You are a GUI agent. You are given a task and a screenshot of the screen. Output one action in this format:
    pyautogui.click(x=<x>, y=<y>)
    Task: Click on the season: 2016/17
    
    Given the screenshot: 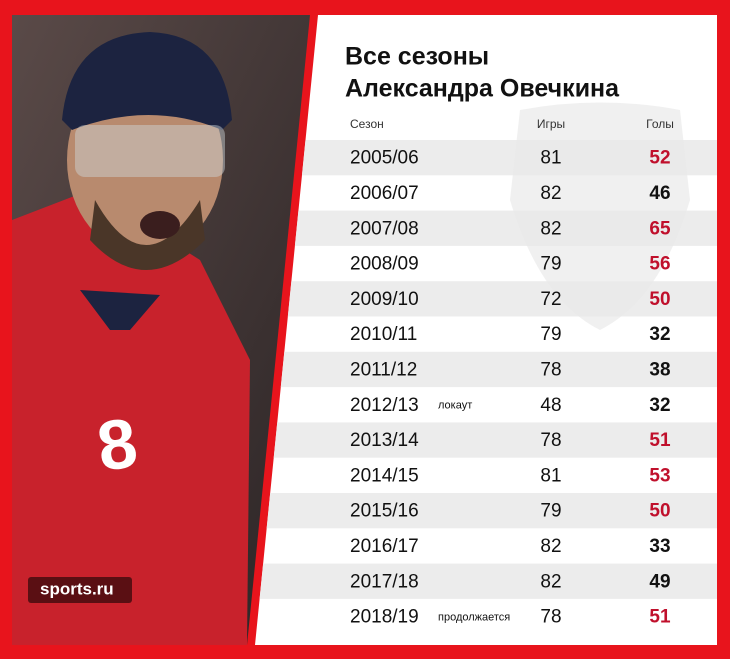 What is the action you would take?
    pyautogui.click(x=384, y=546)
    